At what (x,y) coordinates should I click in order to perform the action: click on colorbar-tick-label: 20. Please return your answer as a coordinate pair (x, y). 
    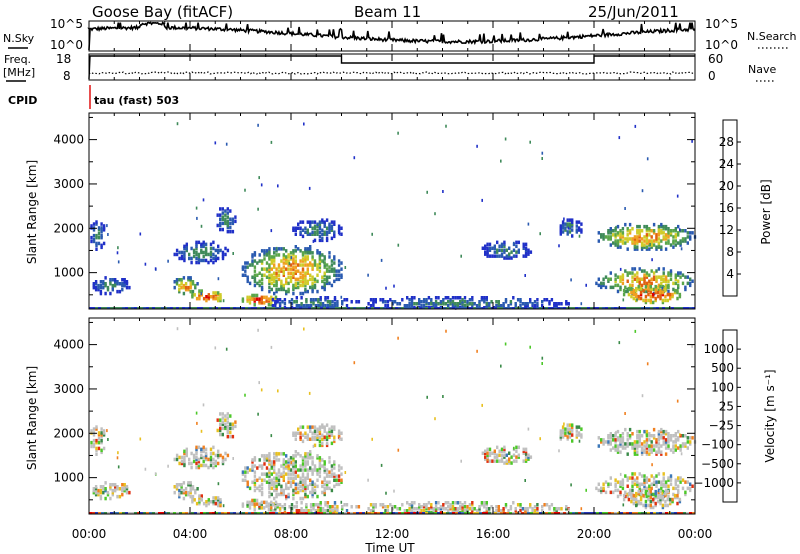
    Looking at the image, I should click on (726, 186).